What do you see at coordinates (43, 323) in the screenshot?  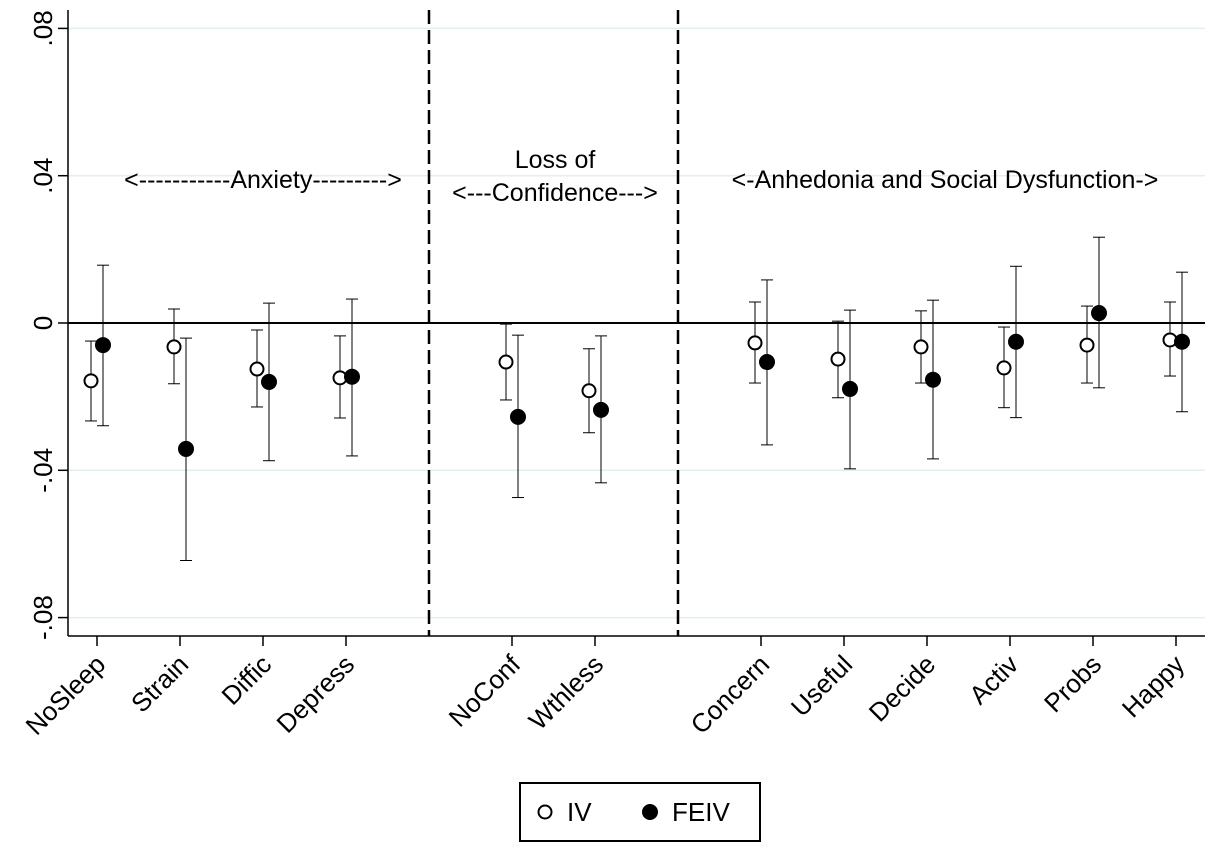 I see `y-tick-label: 0` at bounding box center [43, 323].